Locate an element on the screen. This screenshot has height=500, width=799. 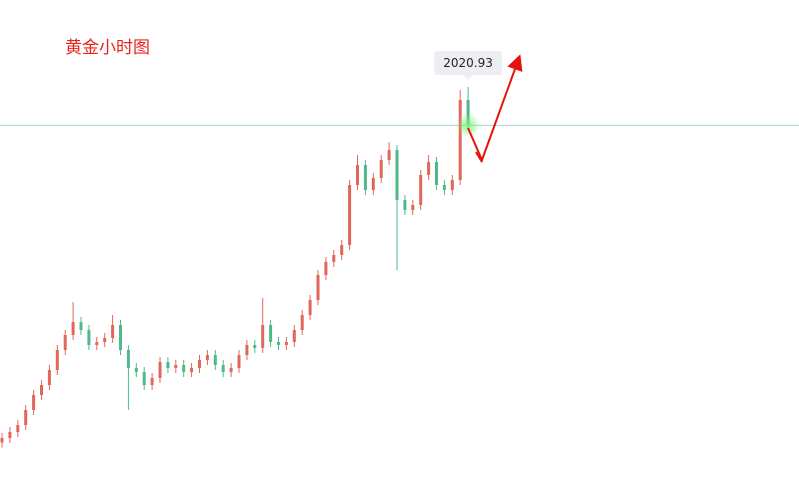
tooltip-pointer is located at coordinates (468, 77).